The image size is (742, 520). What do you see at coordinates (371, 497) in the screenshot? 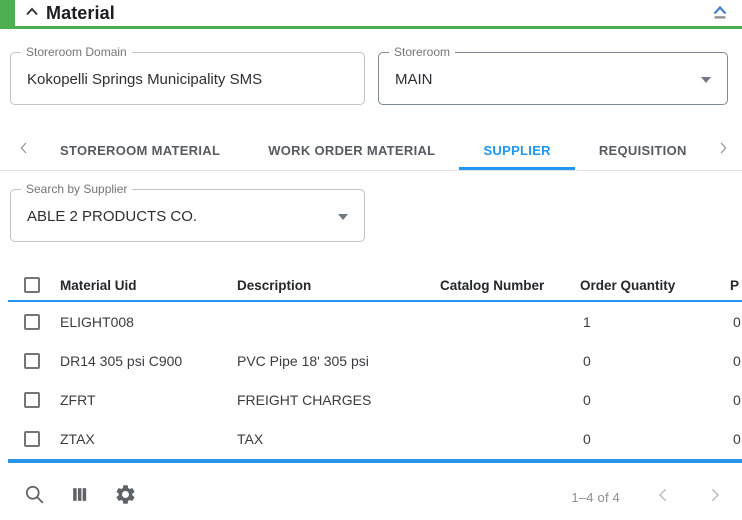
I see `table-footer: 1–4 of 4` at bounding box center [371, 497].